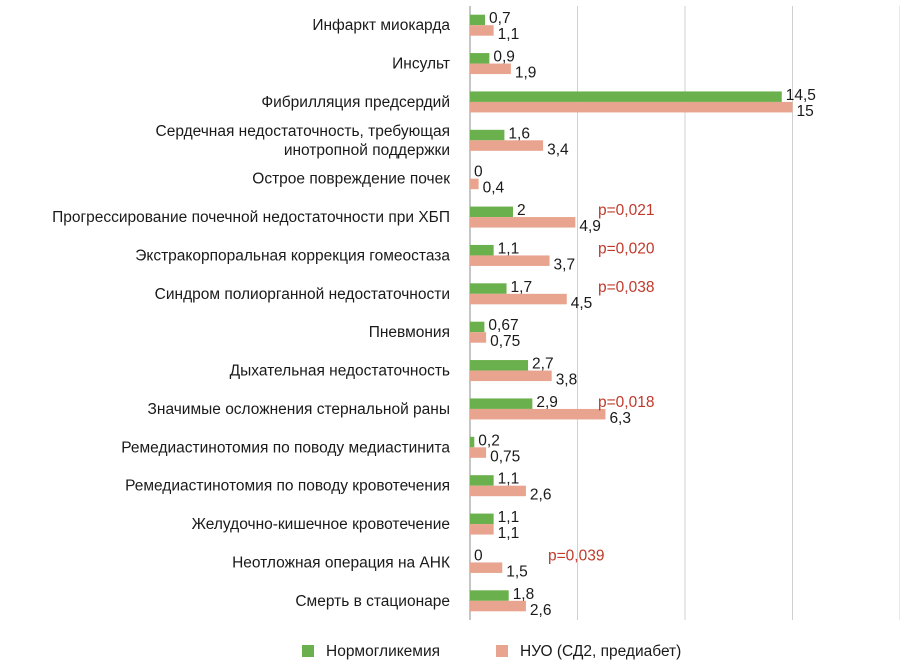 The image size is (900, 668). What do you see at coordinates (308, 651) in the screenshot?
I see `legend-swatch-normoglycemia` at bounding box center [308, 651].